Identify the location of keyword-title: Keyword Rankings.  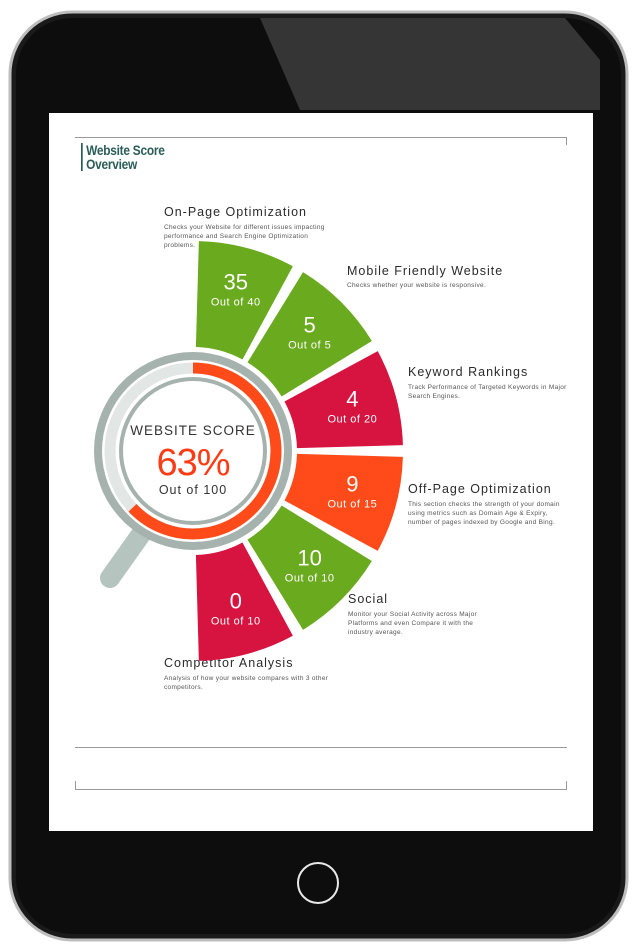
(468, 372).